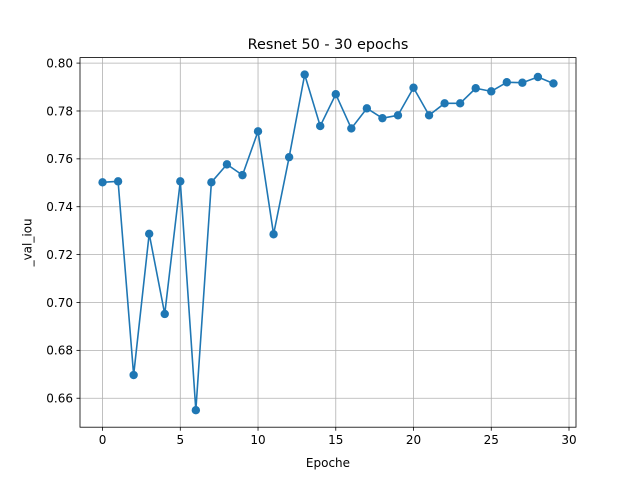  I want to click on y-tick-label: 0.66, so click(59, 399).